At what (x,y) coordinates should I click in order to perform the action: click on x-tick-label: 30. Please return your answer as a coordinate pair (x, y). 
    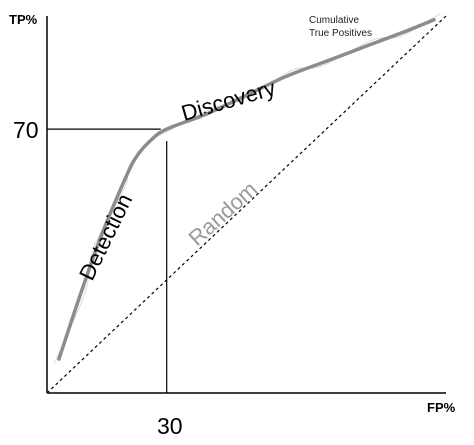
    Looking at the image, I should click on (170, 426).